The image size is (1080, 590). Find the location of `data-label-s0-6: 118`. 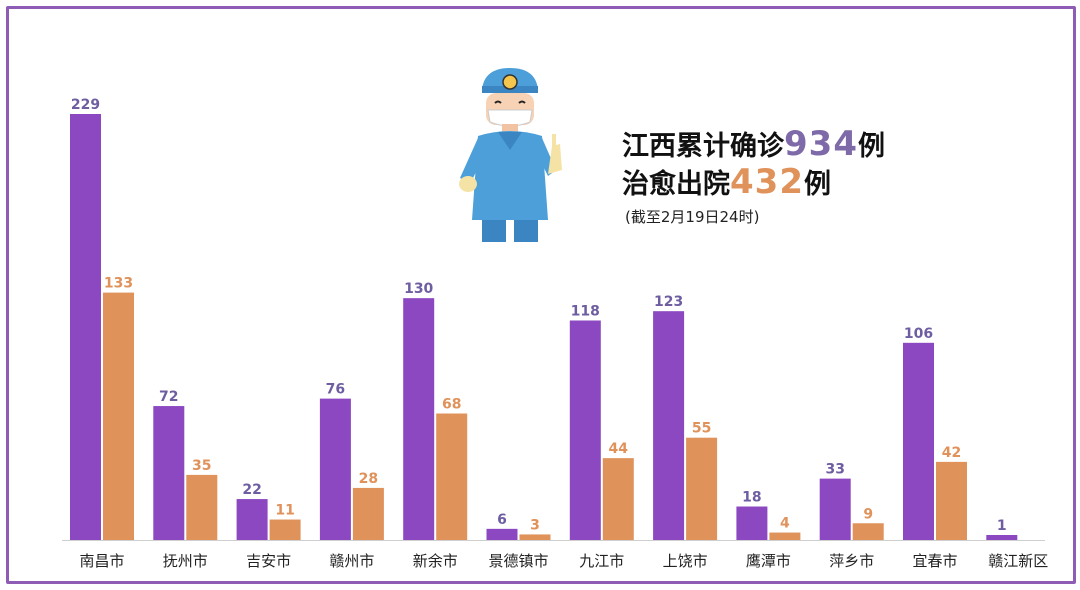

data-label-s0-6: 118 is located at coordinates (585, 311).